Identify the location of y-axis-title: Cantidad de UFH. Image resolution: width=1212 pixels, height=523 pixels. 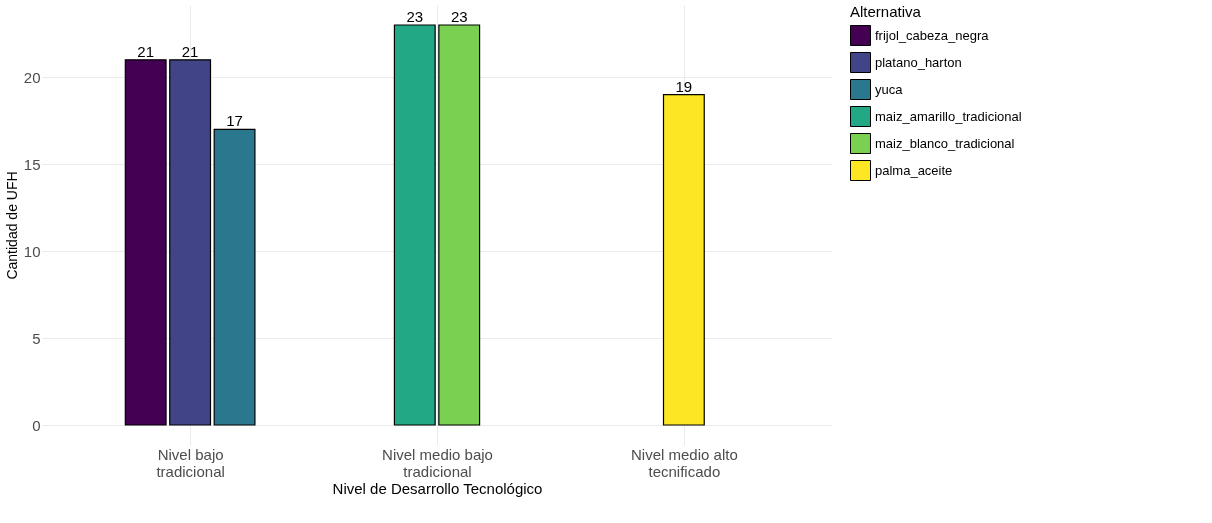
(11, 225).